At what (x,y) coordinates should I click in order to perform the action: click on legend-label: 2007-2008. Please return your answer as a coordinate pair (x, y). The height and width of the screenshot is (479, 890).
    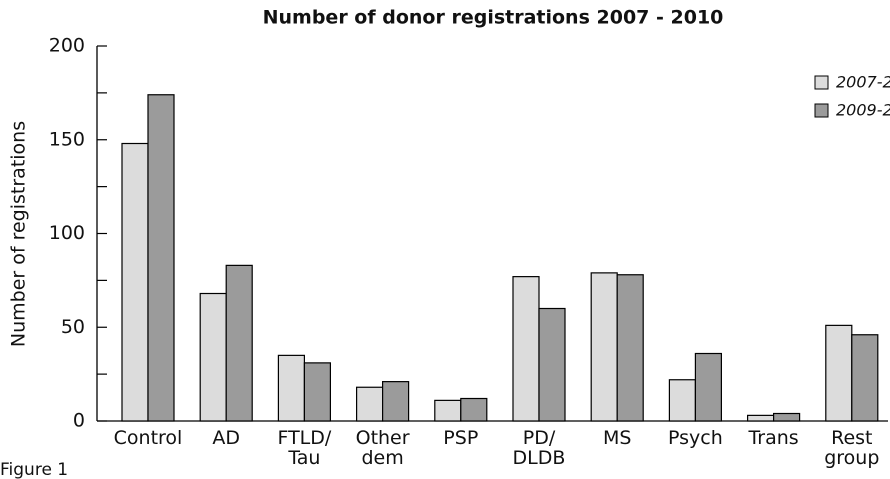
    Looking at the image, I should click on (863, 82).